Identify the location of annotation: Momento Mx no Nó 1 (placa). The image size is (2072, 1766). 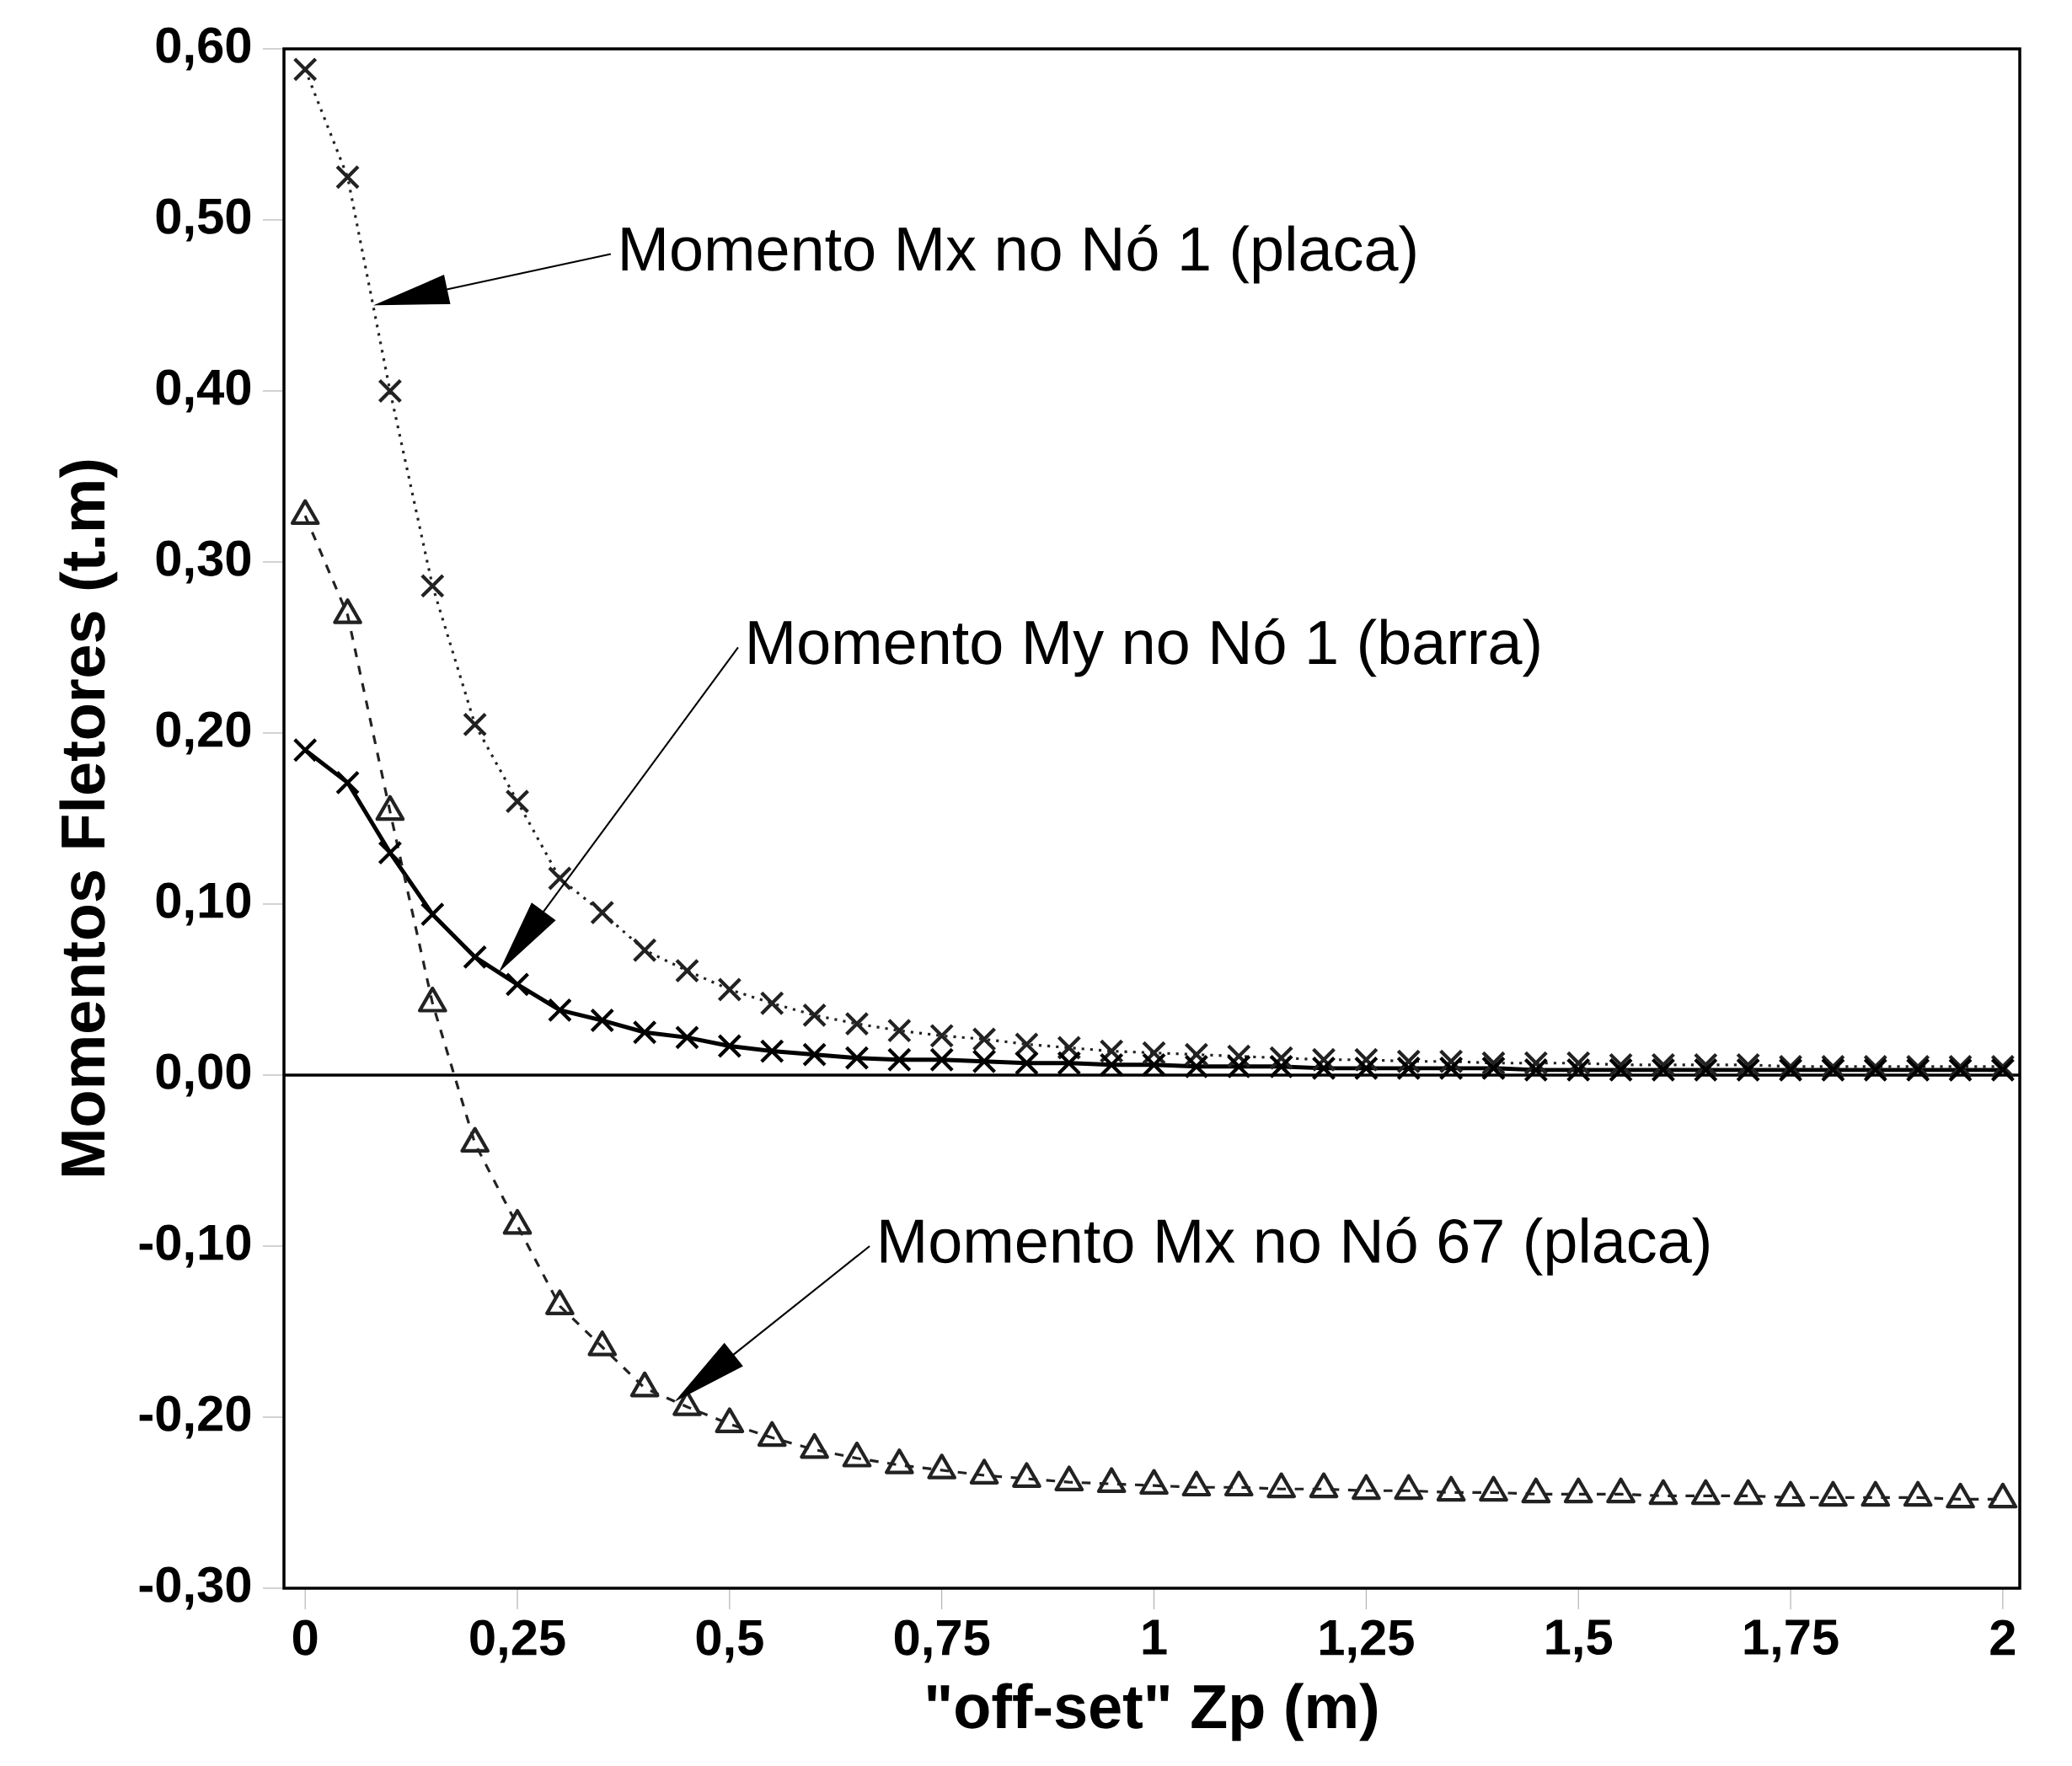
(1019, 254).